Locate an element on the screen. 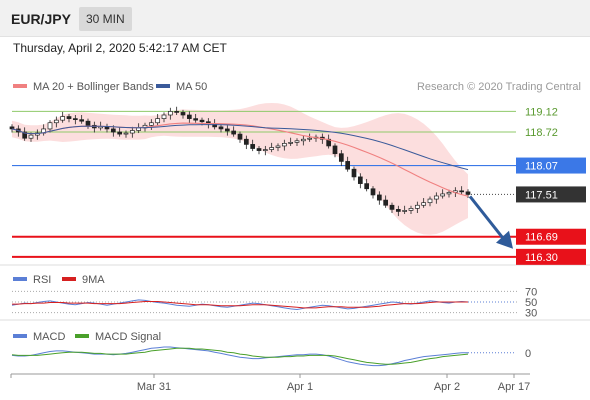 This screenshot has width=590, height=400. rsi-9ma-line is located at coordinates (240, 305).